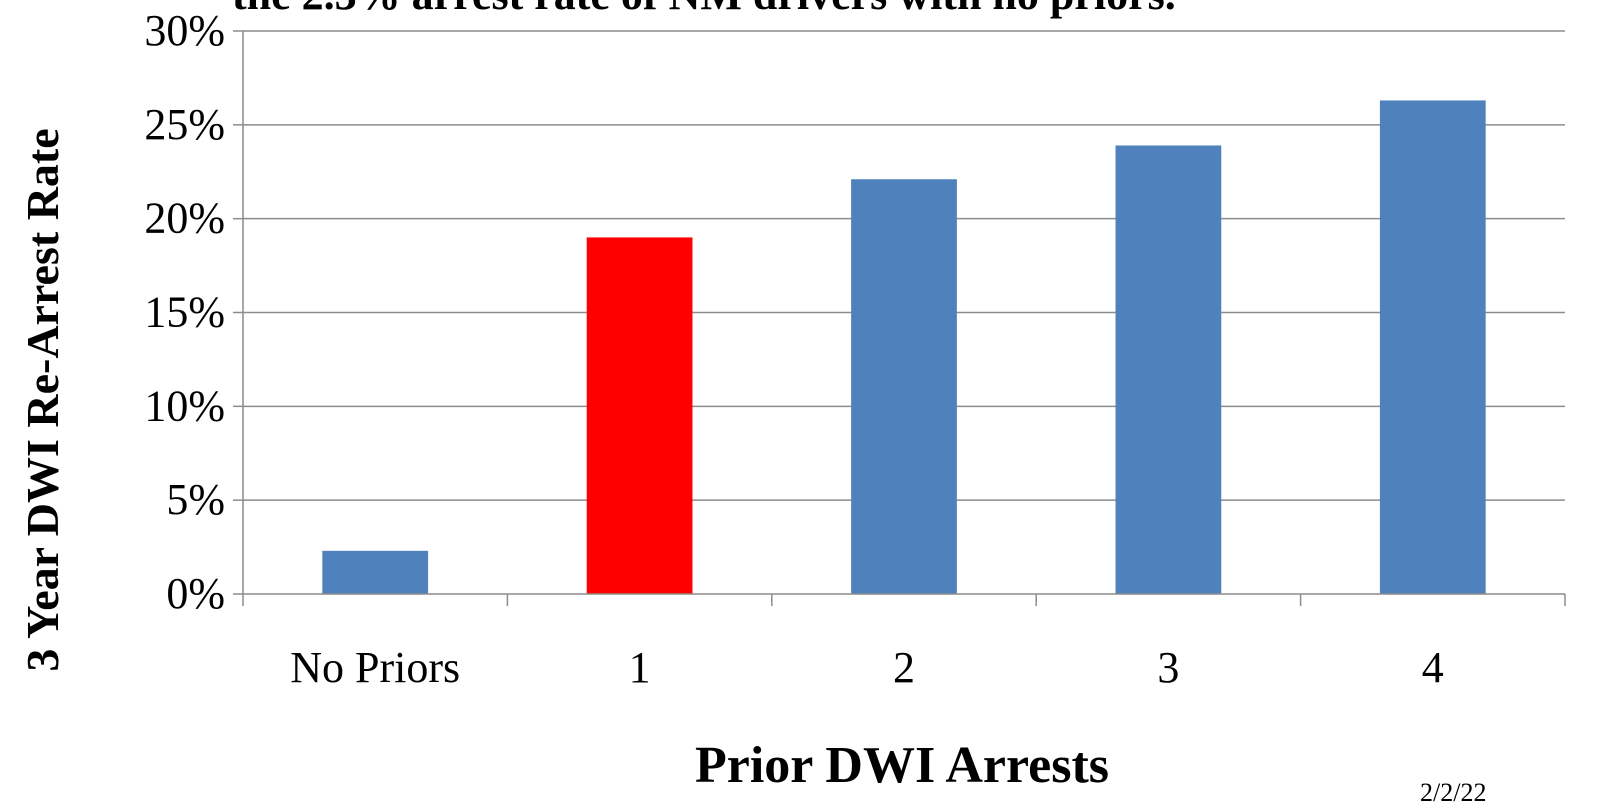  Describe the element at coordinates (184, 218) in the screenshot. I see `y-tick-label: 20%` at that location.